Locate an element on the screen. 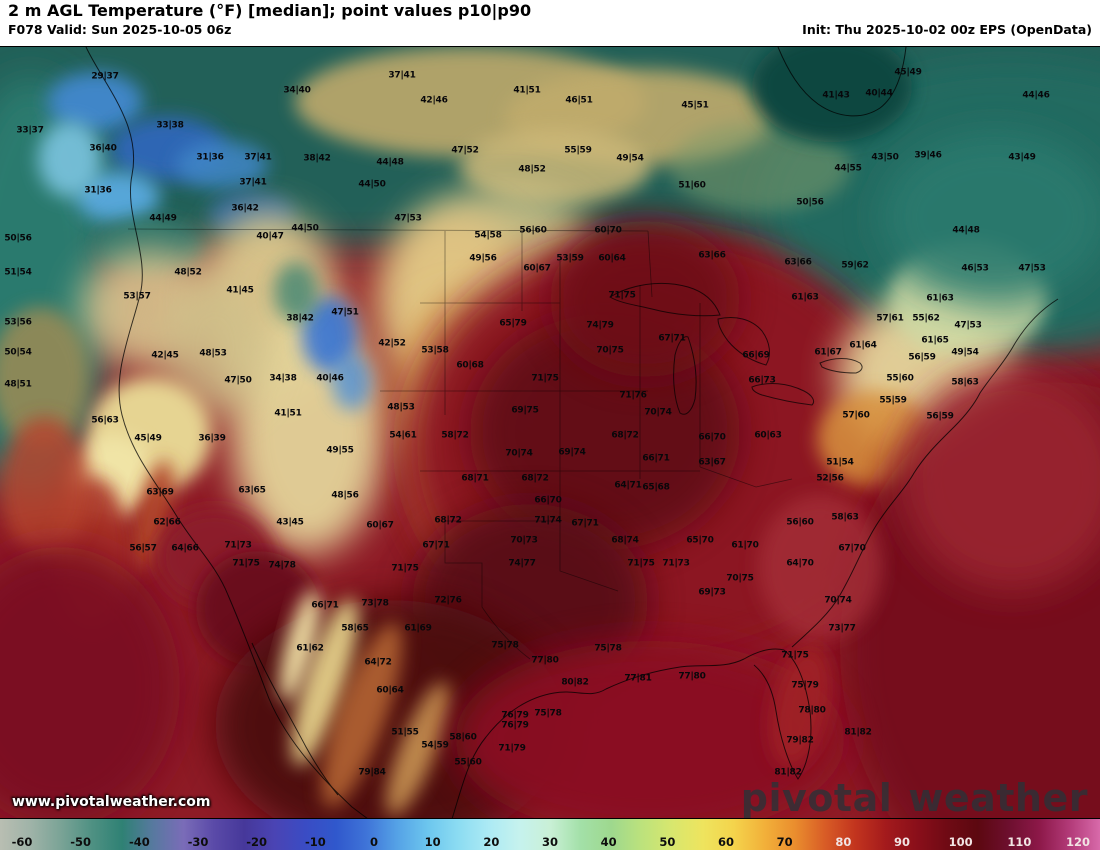  point-value: 61|69 is located at coordinates (418, 628).